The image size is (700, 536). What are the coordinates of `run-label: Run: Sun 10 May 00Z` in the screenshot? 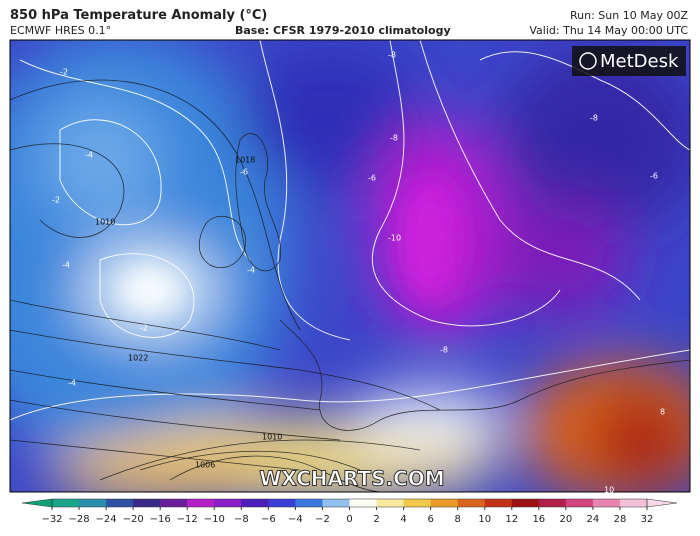 It's located at (629, 15).